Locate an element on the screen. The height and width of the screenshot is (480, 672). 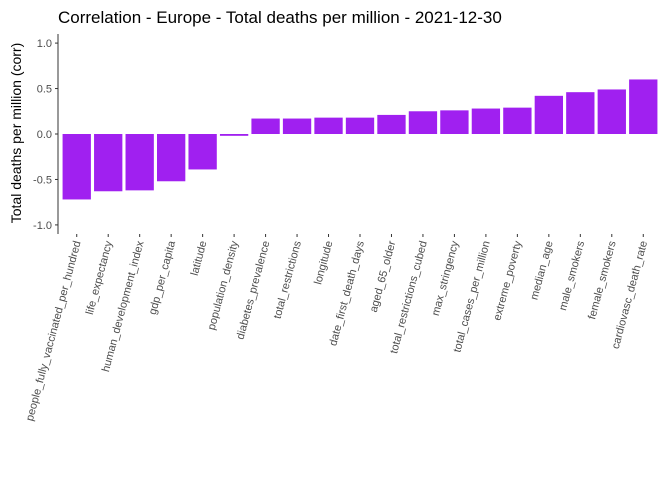
bar-life_expectancy is located at coordinates (108, 163).